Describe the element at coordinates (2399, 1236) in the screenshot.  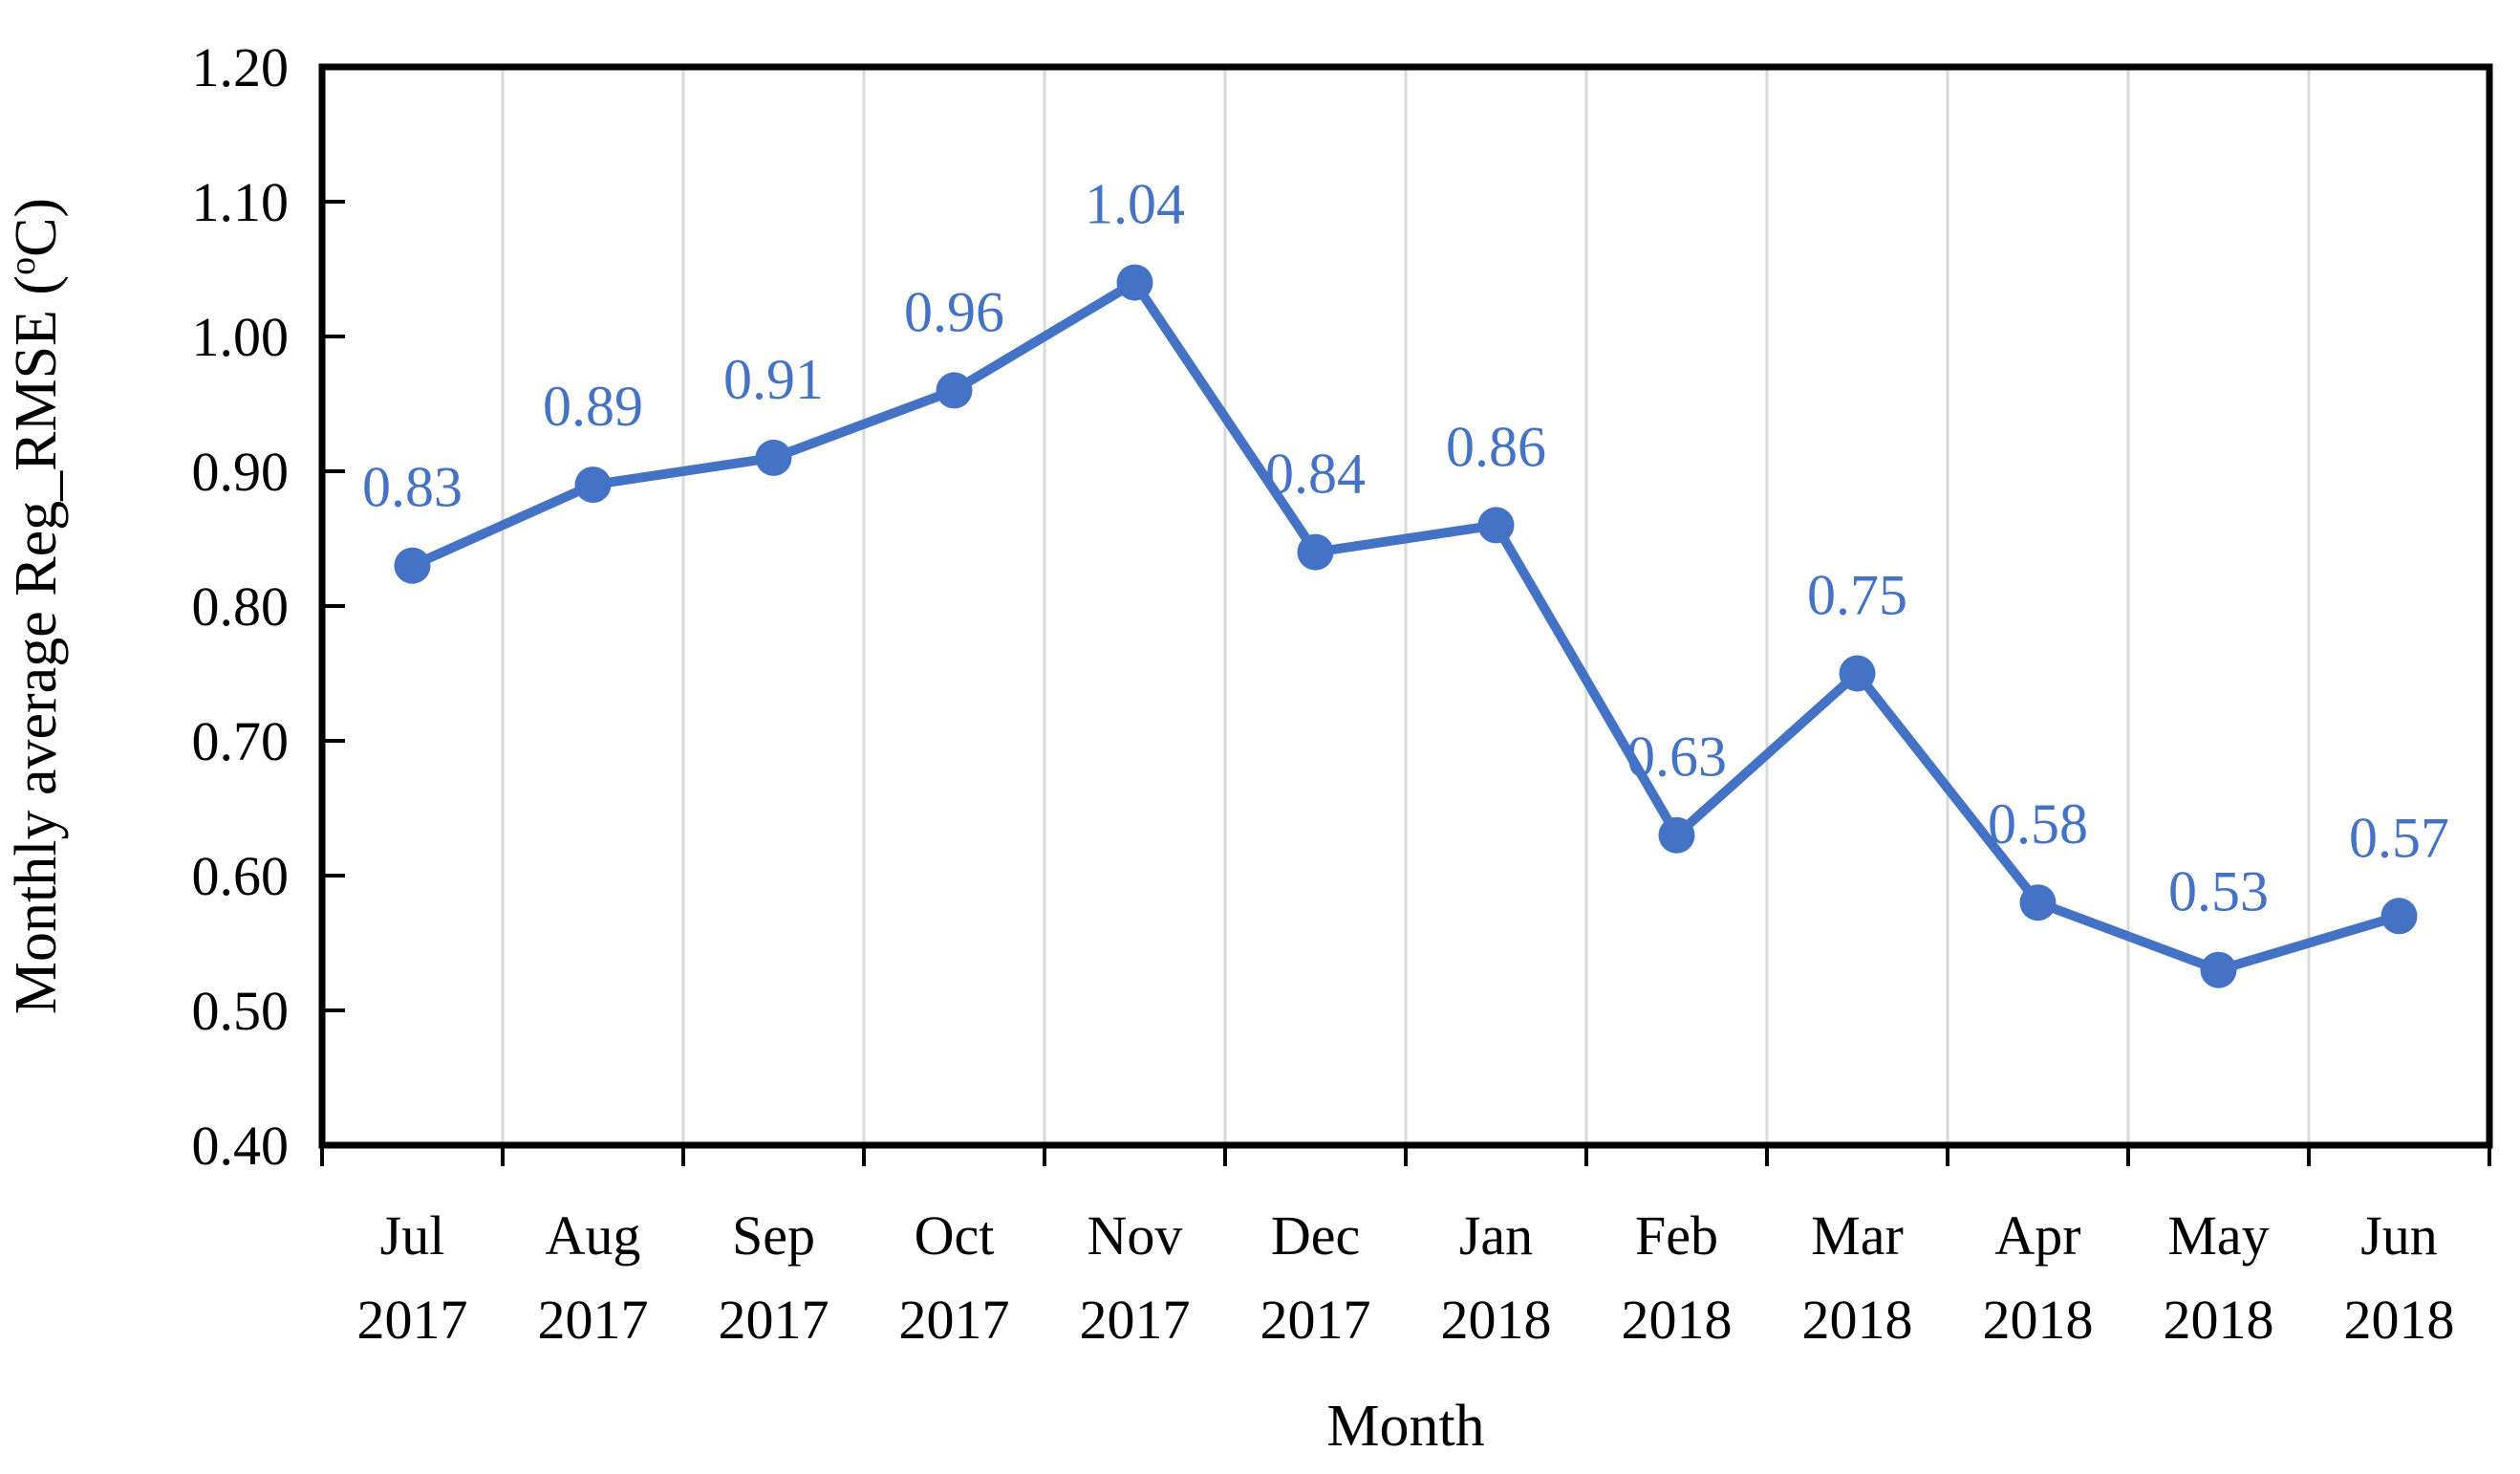
I see `x-tick-label-month: Jun` at that location.